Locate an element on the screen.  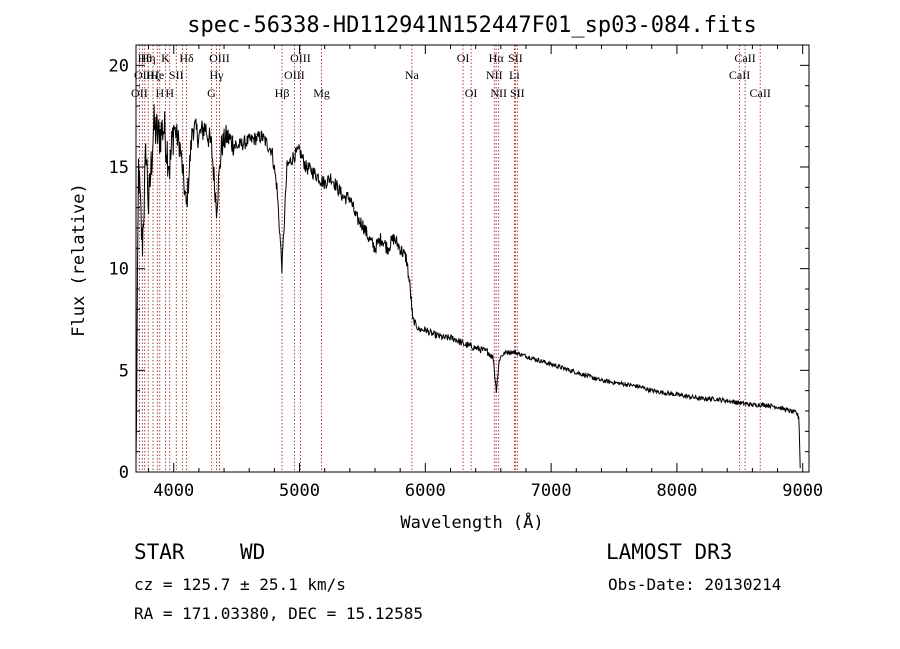
object-subclass: WD is located at coordinates (252, 552).